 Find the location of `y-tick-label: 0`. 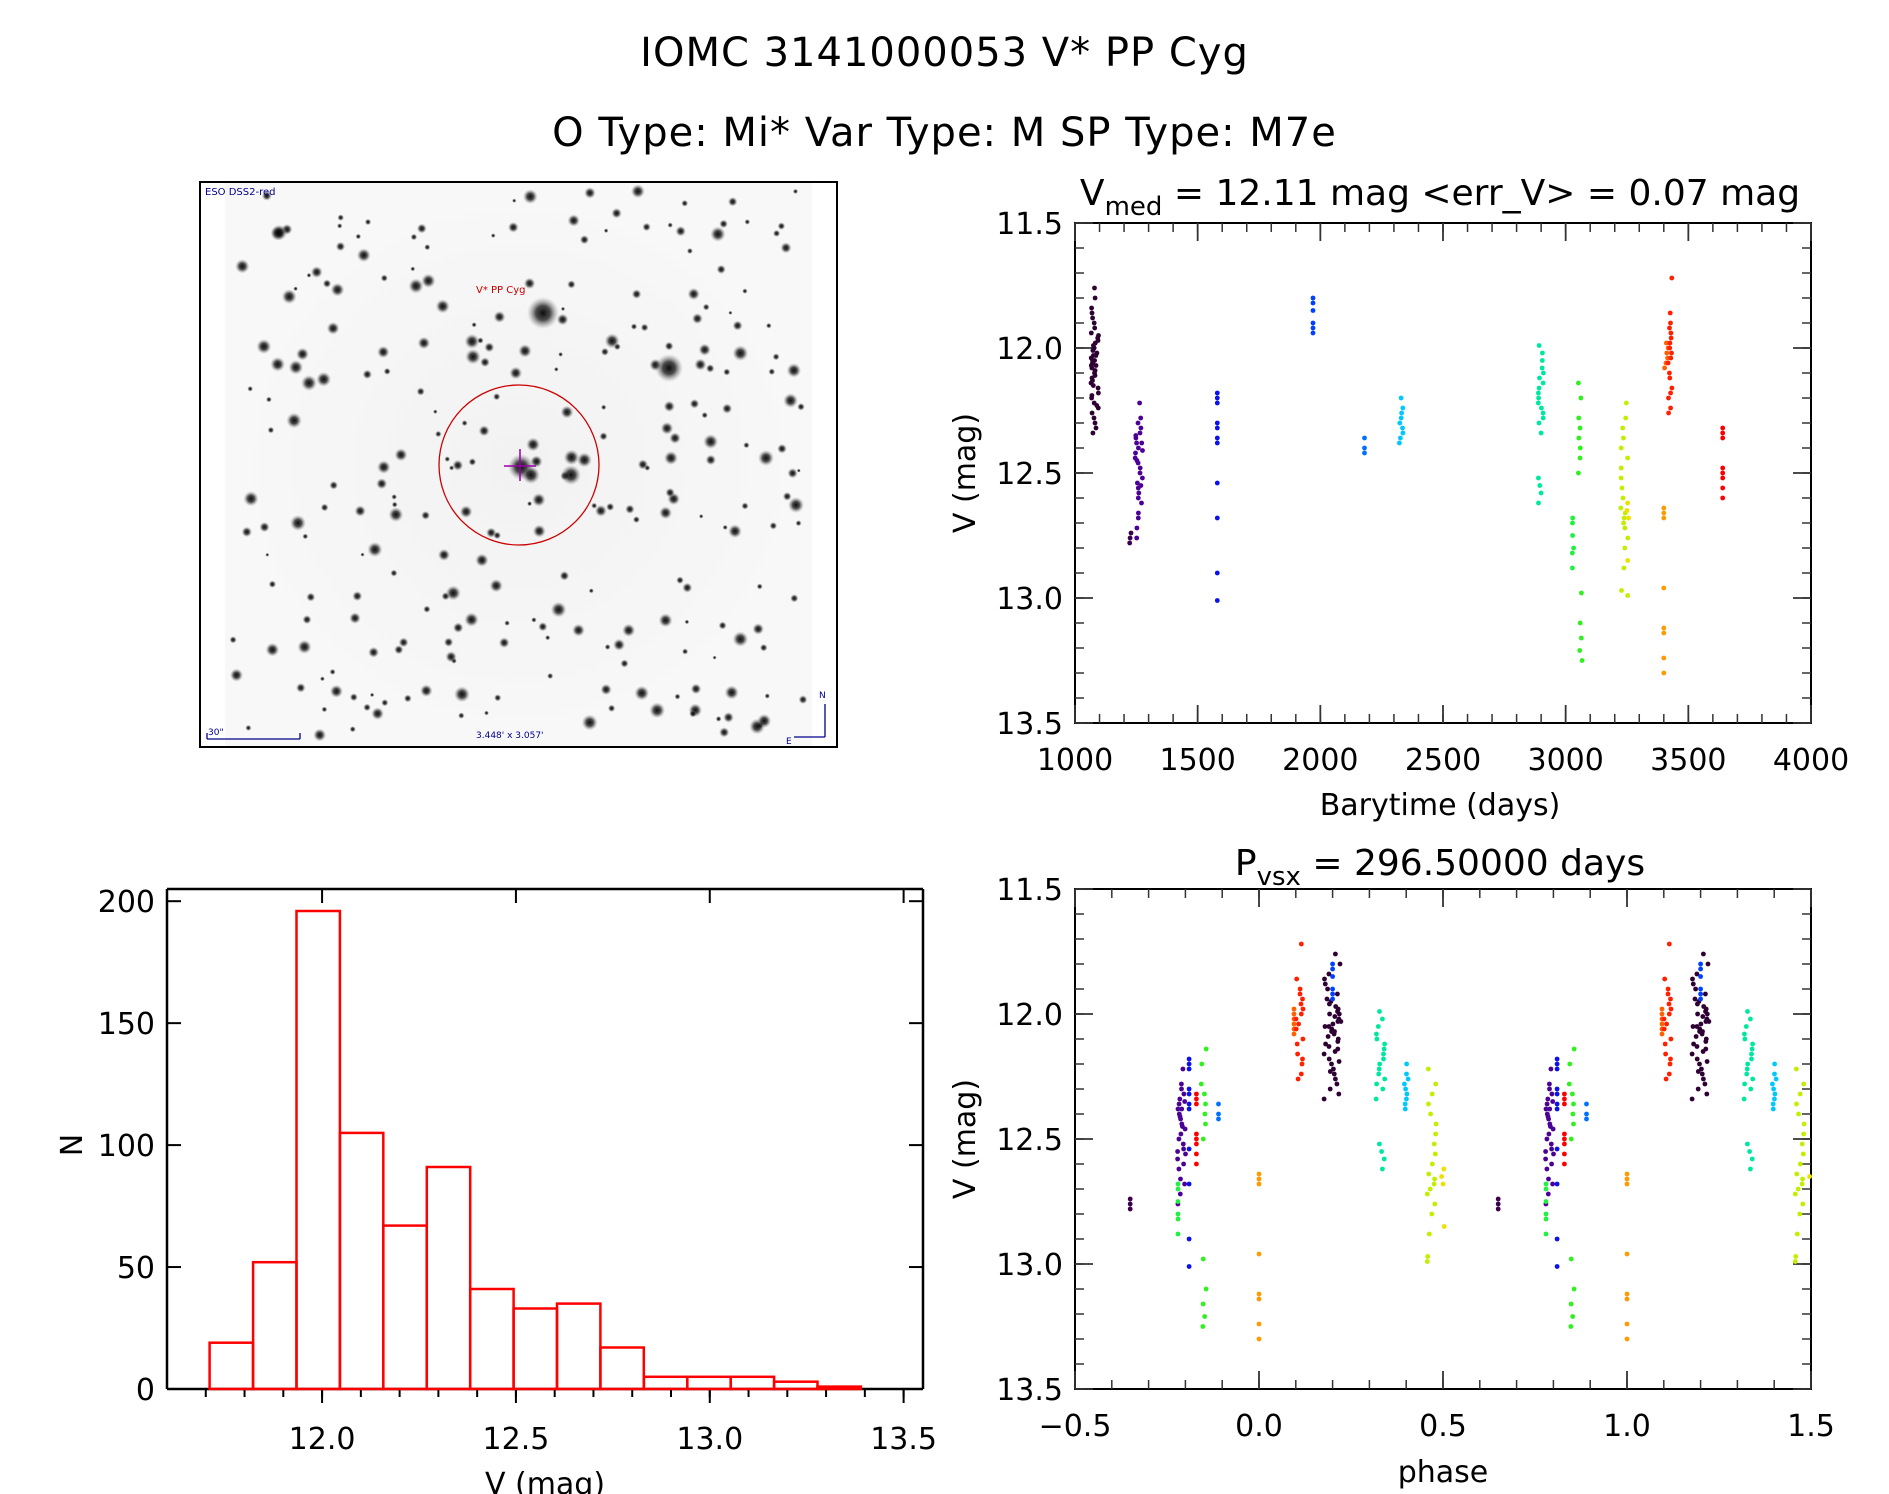

y-tick-label: 0 is located at coordinates (145, 1390).